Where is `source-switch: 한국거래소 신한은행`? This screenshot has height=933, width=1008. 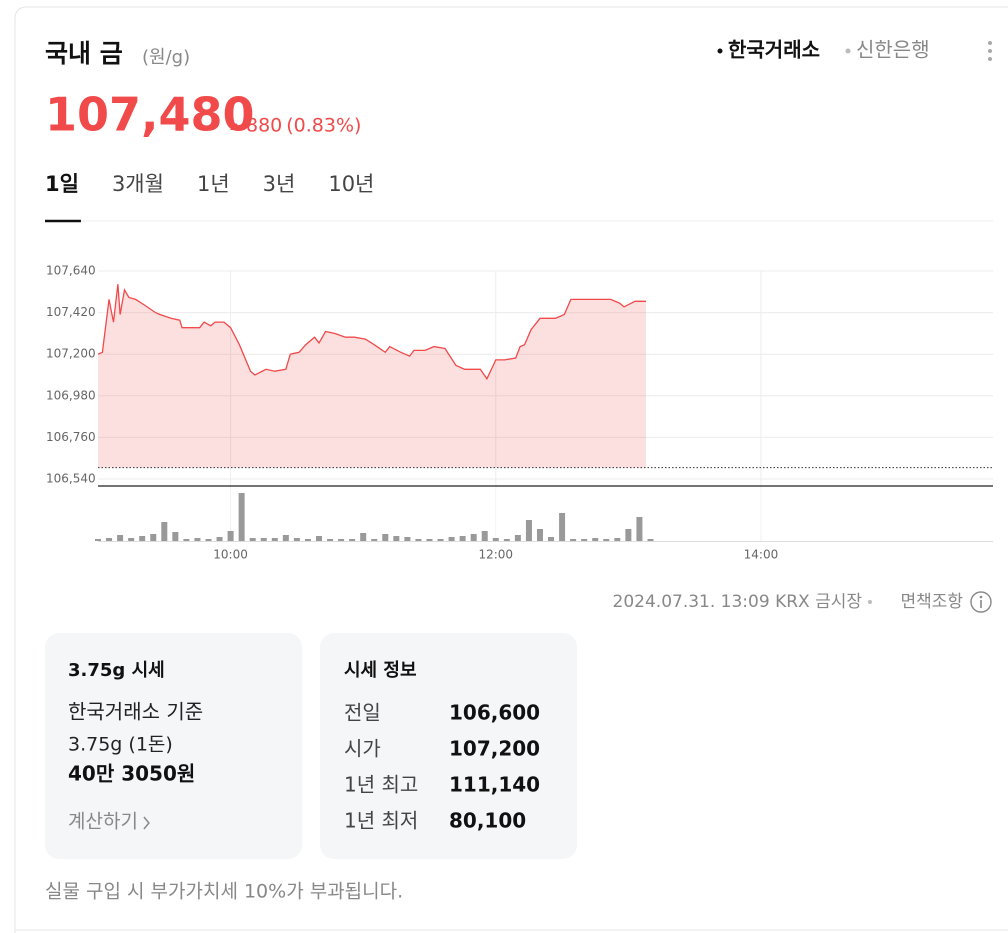 source-switch: 한국거래소 신한은행 is located at coordinates (823, 50).